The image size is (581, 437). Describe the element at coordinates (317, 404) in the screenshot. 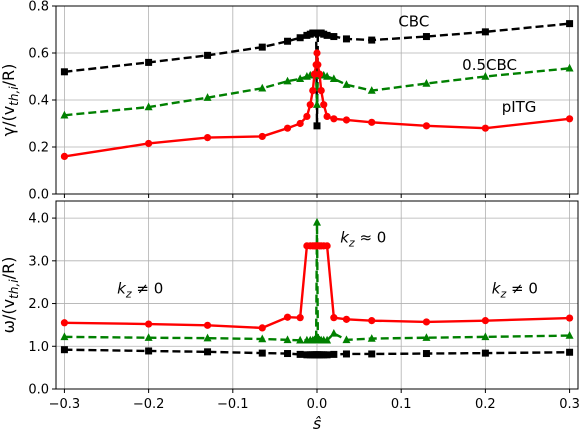

I see `bottom-xtick-label-3: 0.0` at that location.